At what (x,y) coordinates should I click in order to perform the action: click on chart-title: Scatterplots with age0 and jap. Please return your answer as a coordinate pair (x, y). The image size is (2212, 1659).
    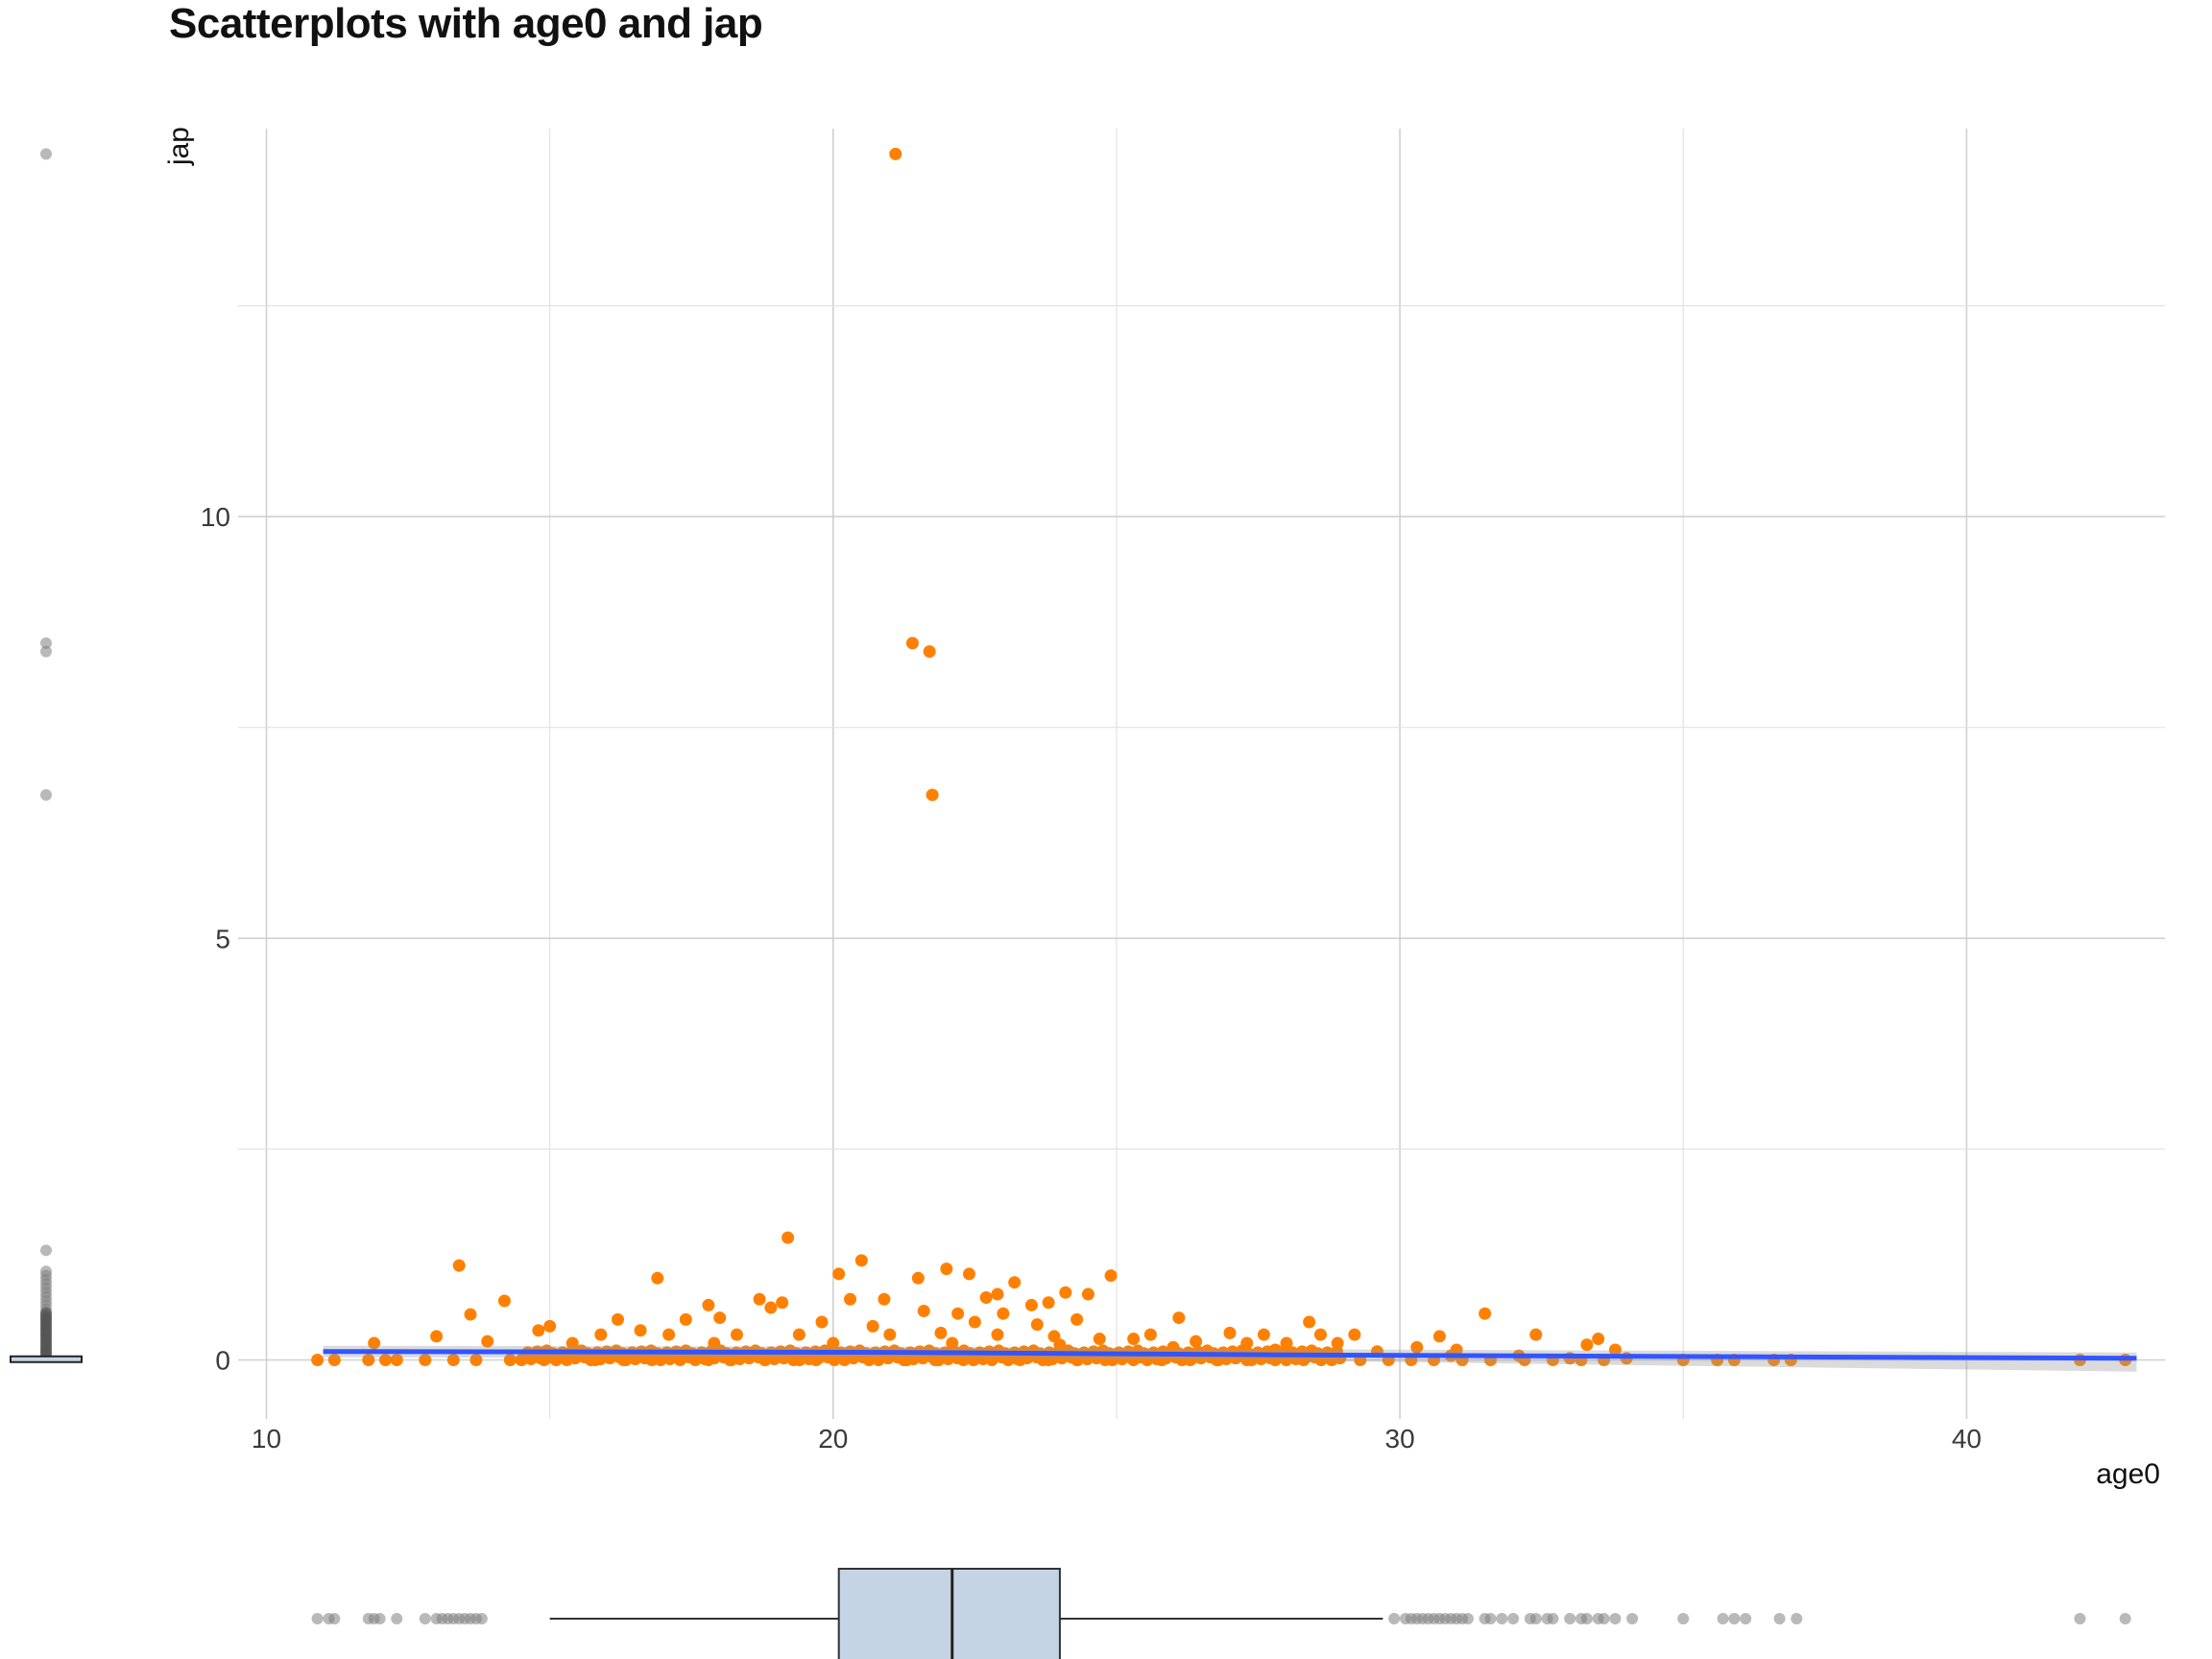
    Looking at the image, I should click on (466, 23).